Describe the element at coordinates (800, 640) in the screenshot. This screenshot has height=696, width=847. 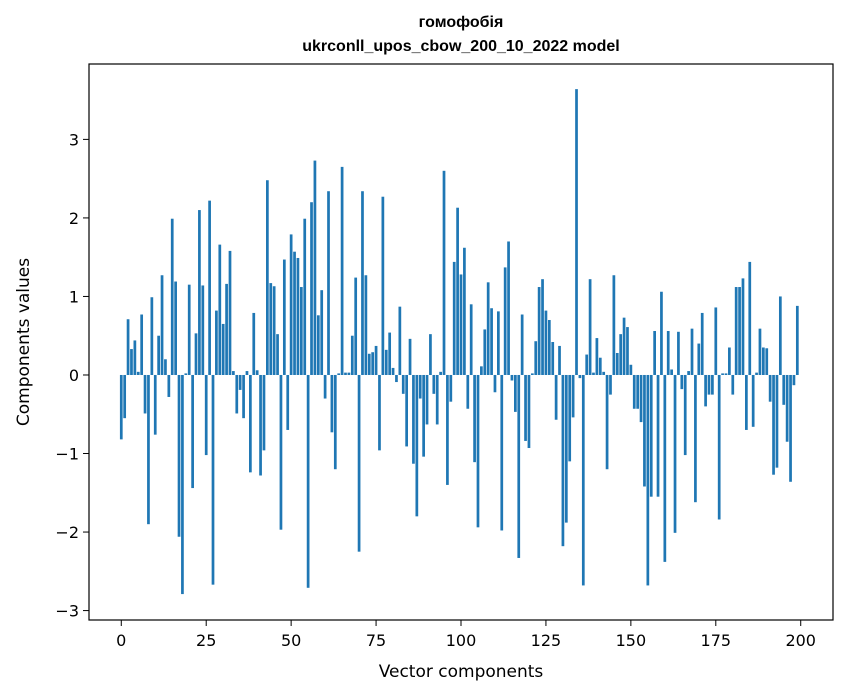
I see `x-tick-label: 200` at that location.